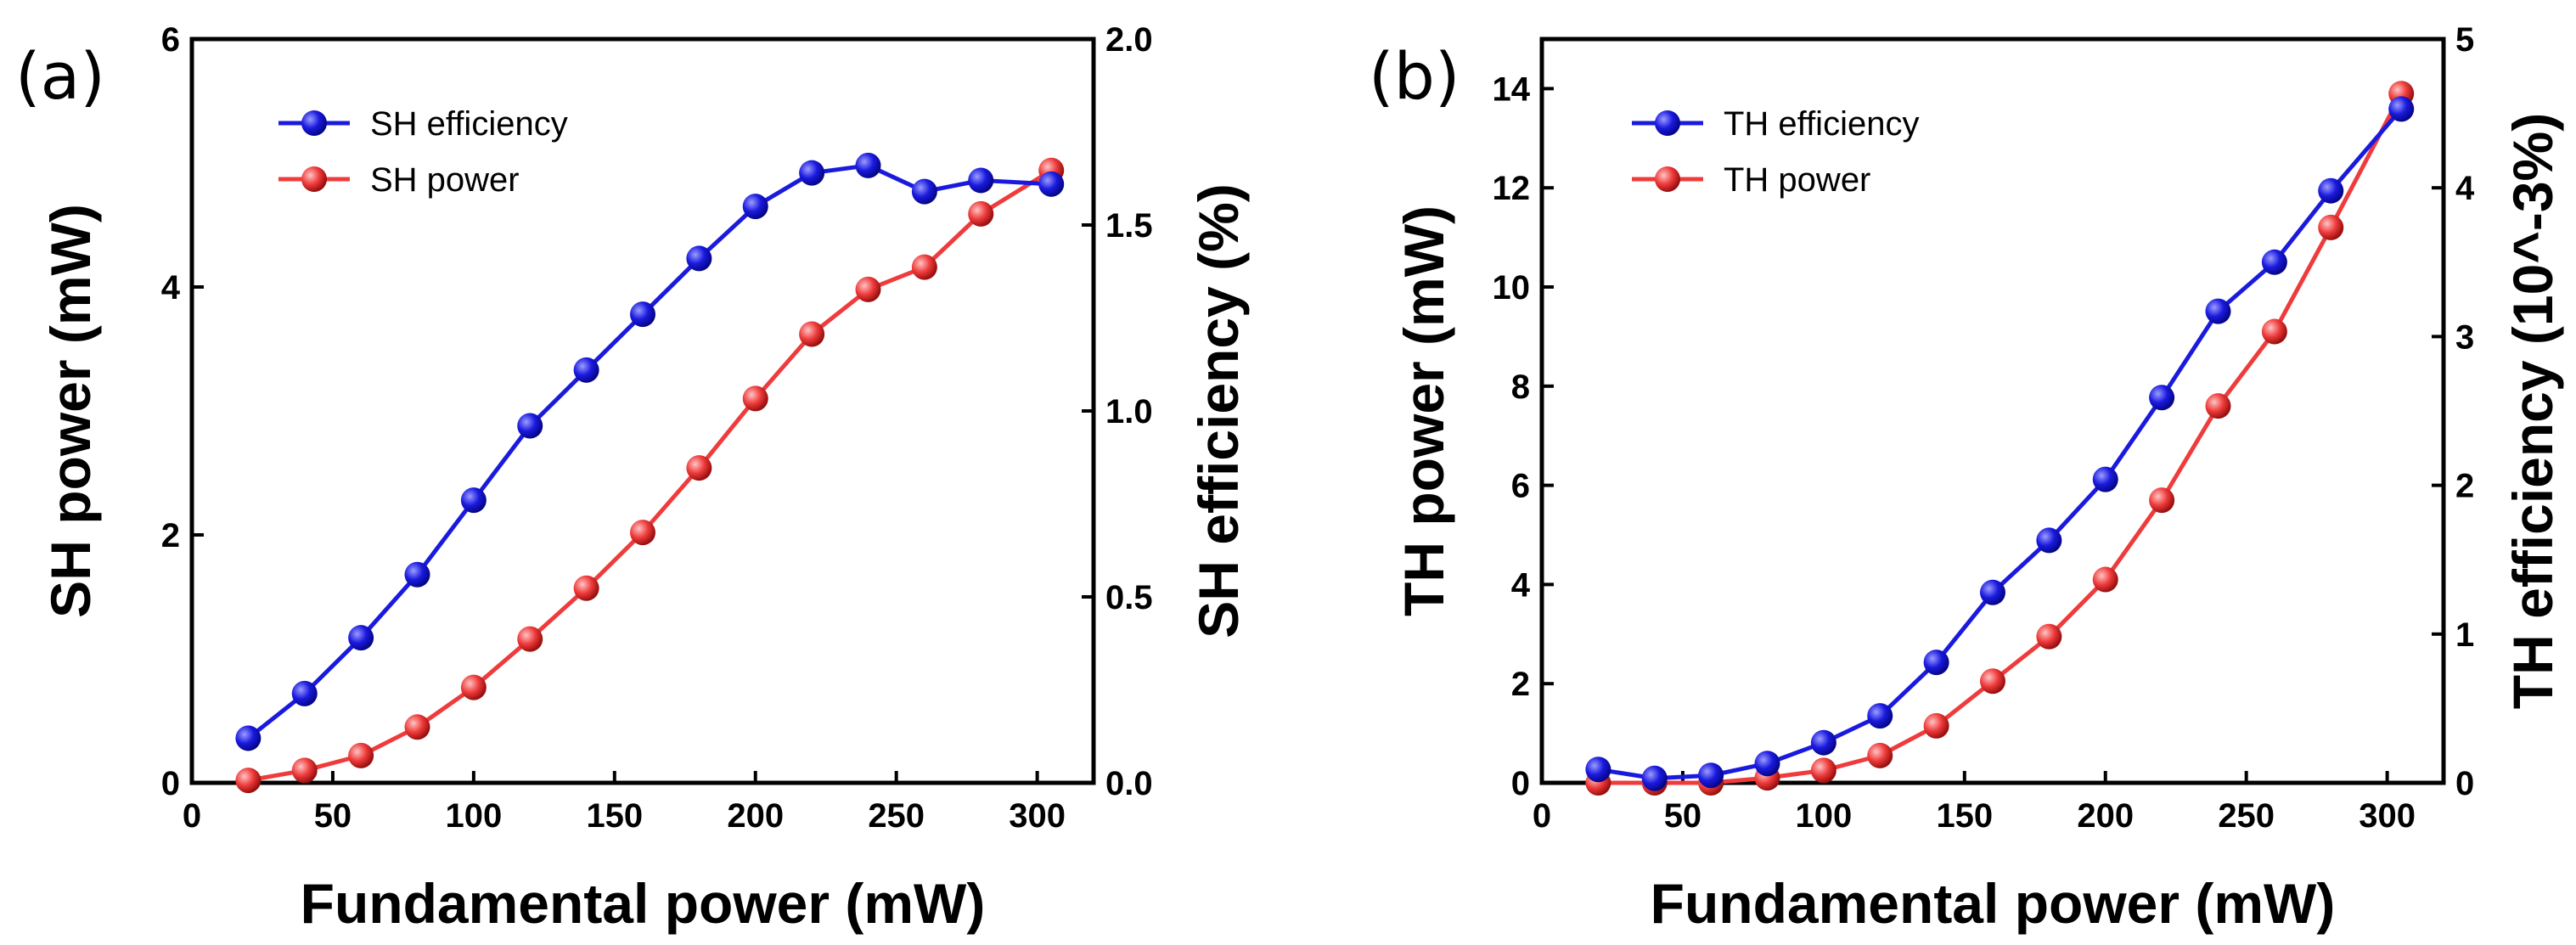  I want to click on panel-b-y2-tick-label: 5, so click(2464, 40).